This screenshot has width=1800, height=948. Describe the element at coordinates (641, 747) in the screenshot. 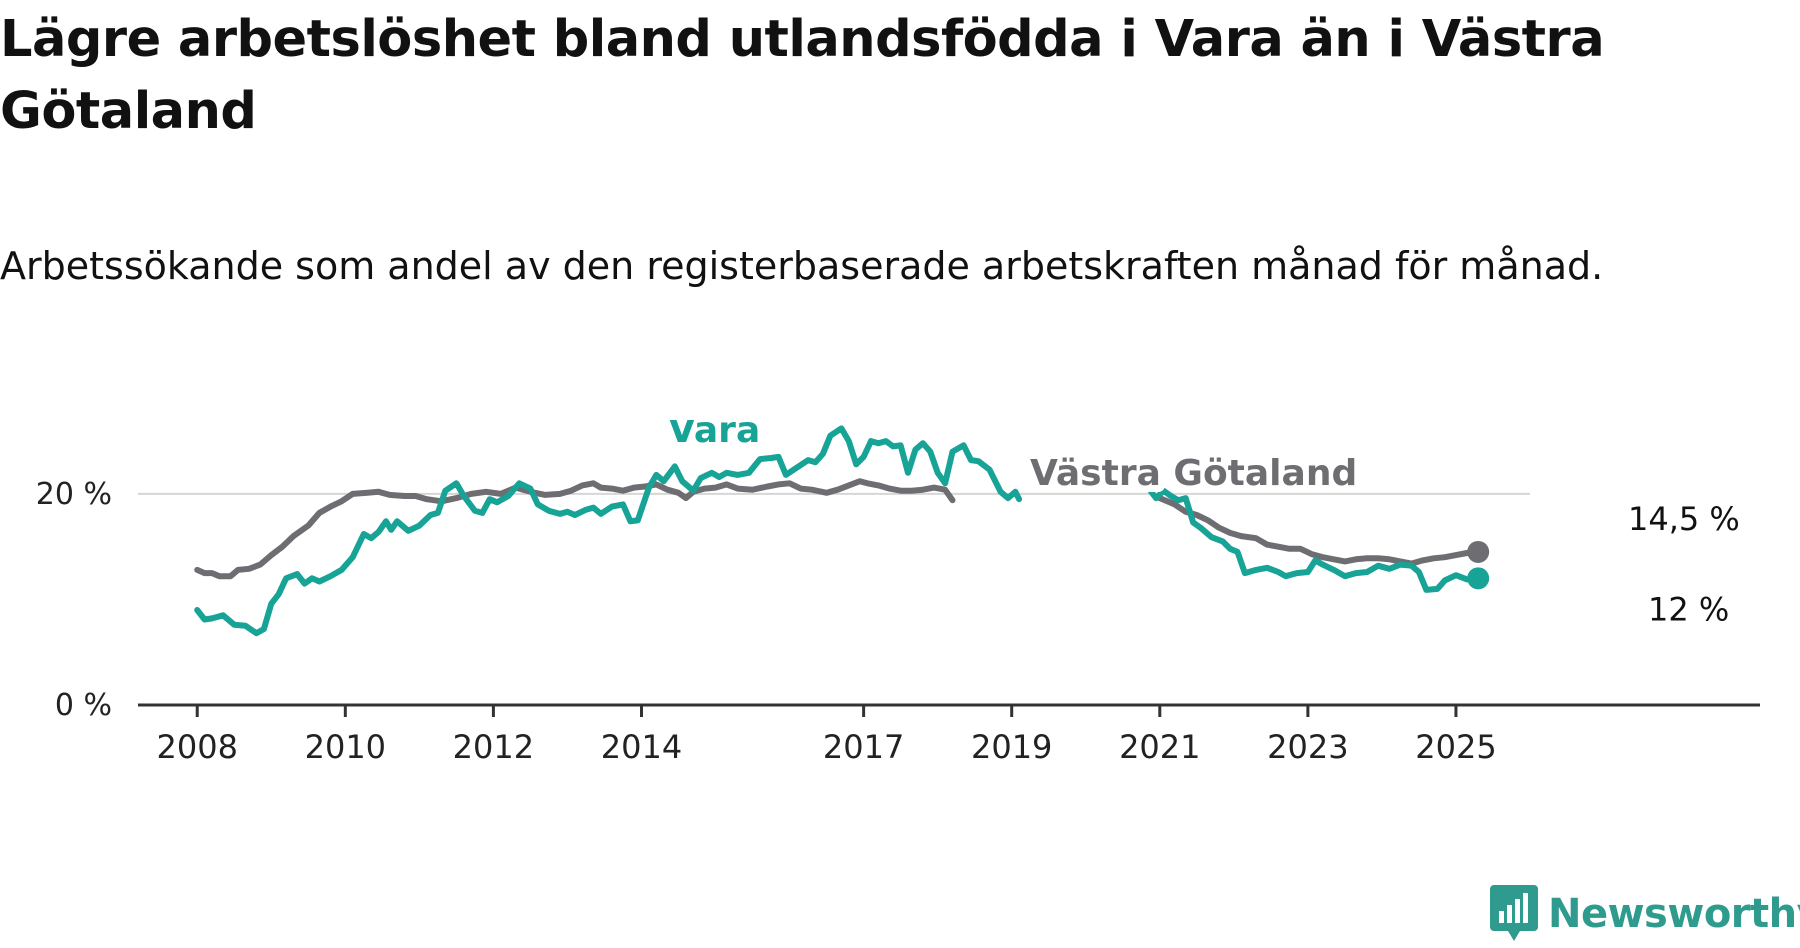

I see `x-tick-label: 2014` at that location.